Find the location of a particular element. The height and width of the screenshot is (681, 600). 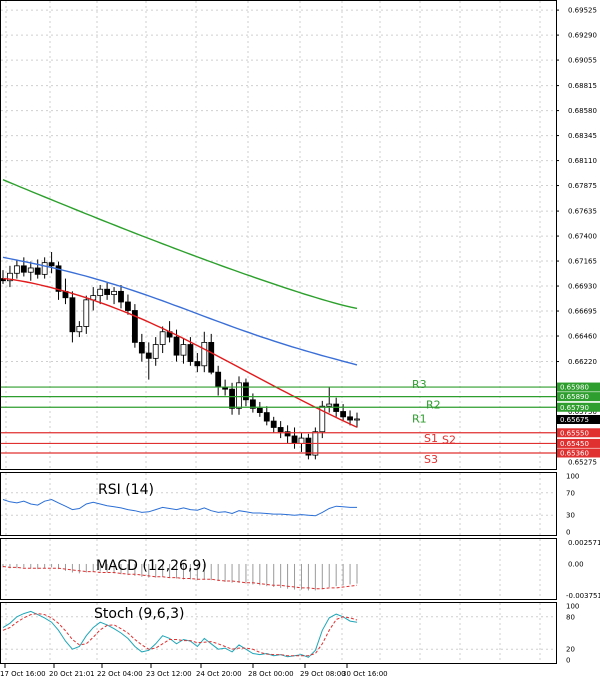

price-tick-label: 0.65275 is located at coordinates (582, 463).